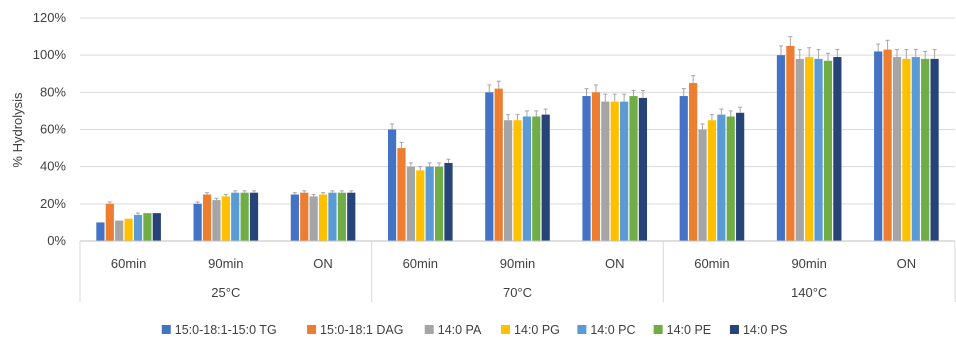 The height and width of the screenshot is (350, 956). Describe the element at coordinates (361, 330) in the screenshot. I see `legend-label: 15:0-18:1 DAG` at that location.